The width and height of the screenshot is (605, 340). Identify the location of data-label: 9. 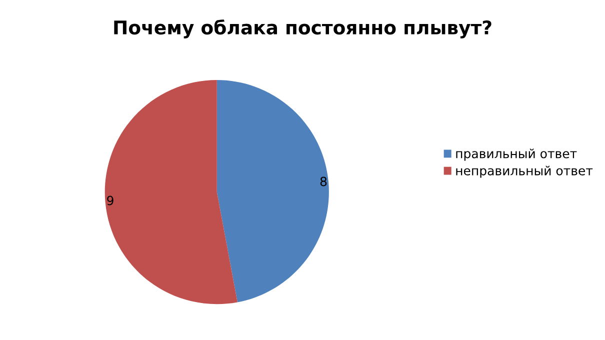
(110, 201).